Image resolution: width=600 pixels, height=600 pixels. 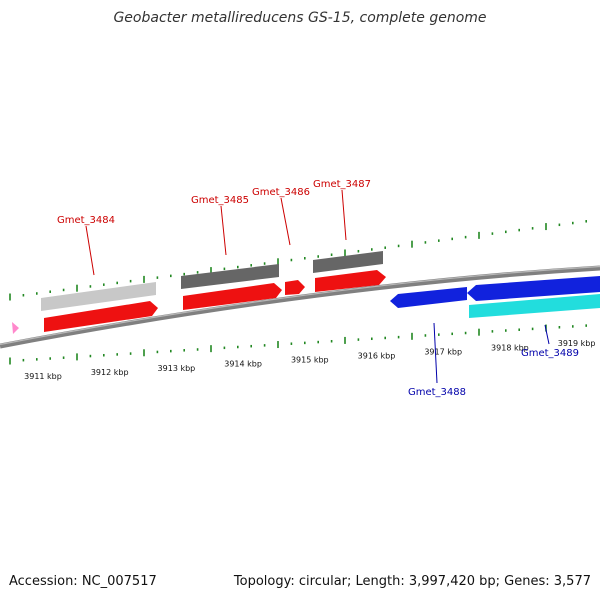 What do you see at coordinates (83, 581) in the screenshot?
I see `accession-text: Accession: NC_007517` at bounding box center [83, 581].